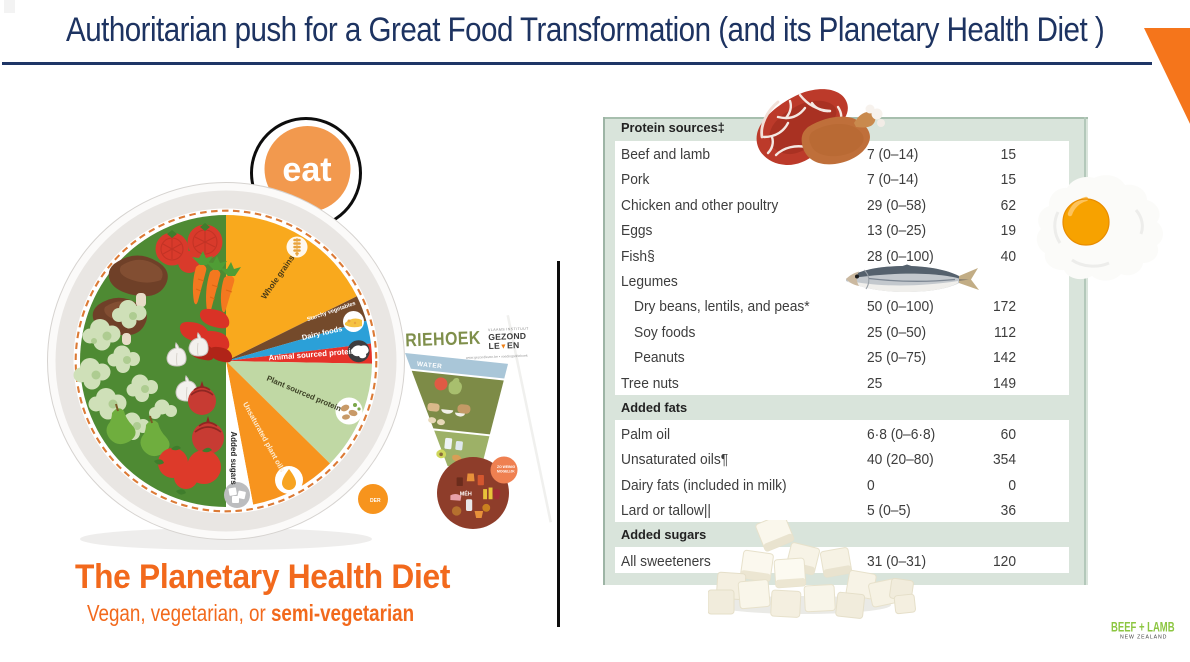 The height and width of the screenshot is (662, 1190). I want to click on svg-text: LE▼EN, so click(503, 345).